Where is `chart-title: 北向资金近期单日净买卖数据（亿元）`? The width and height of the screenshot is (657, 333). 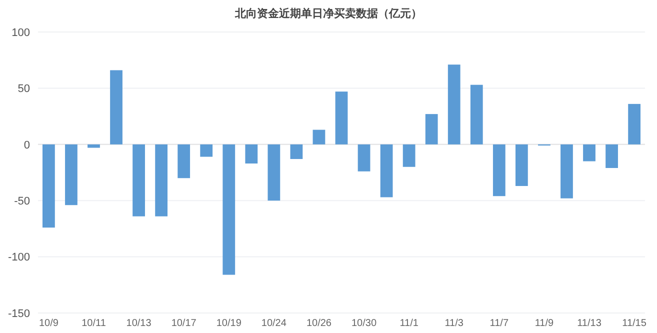 chart-title: 北向资金近期单日净买卖数据（亿元） is located at coordinates (328, 13).